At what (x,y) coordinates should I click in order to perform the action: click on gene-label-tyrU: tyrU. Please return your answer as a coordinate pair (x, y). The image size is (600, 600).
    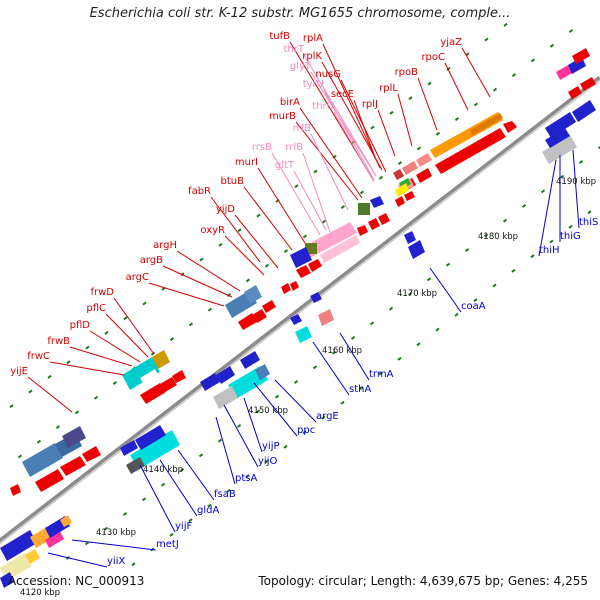
    Looking at the image, I should click on (313, 84).